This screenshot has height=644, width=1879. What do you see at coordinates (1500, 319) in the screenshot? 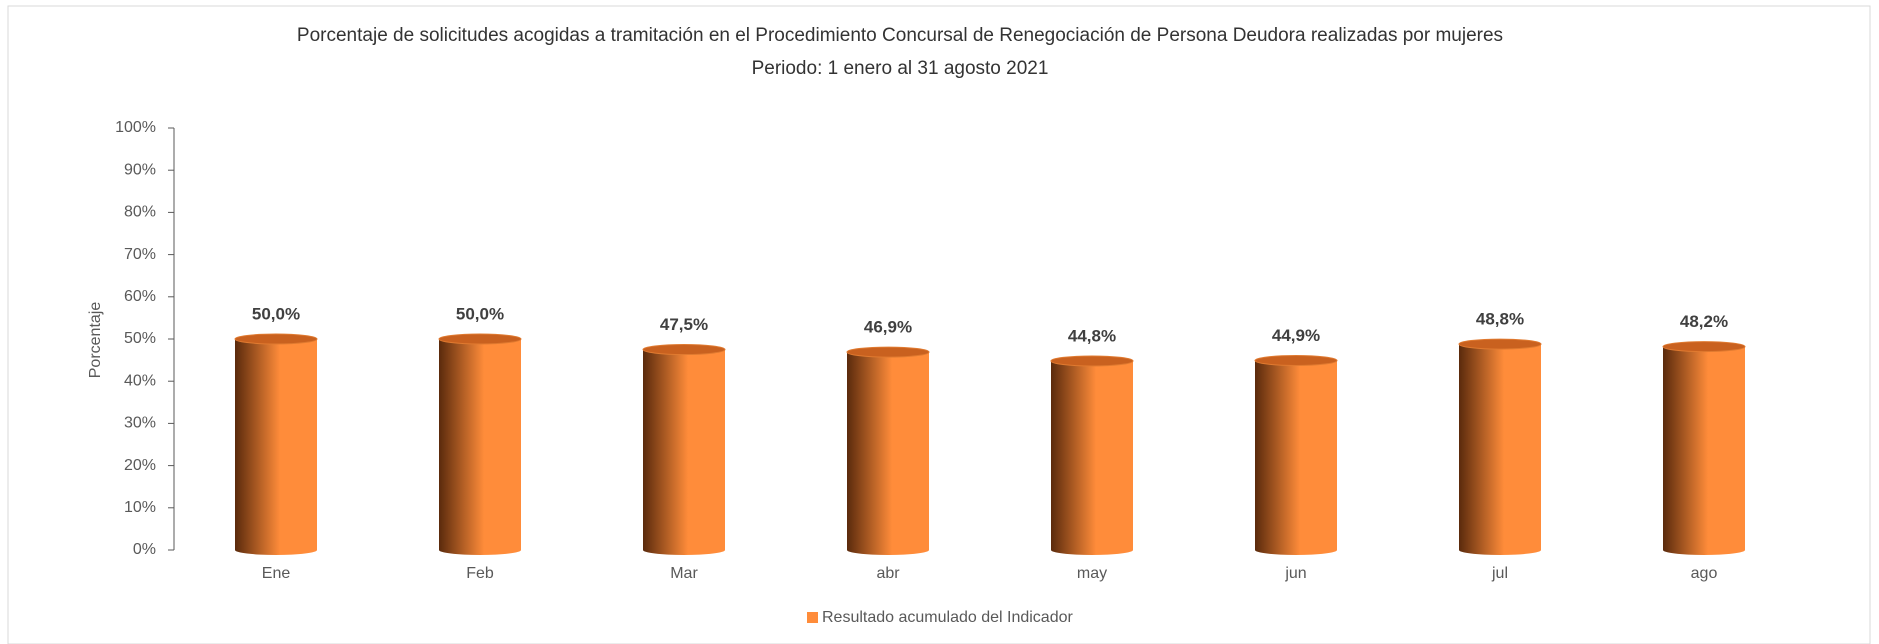
I see `value-label: 48,8%` at bounding box center [1500, 319].